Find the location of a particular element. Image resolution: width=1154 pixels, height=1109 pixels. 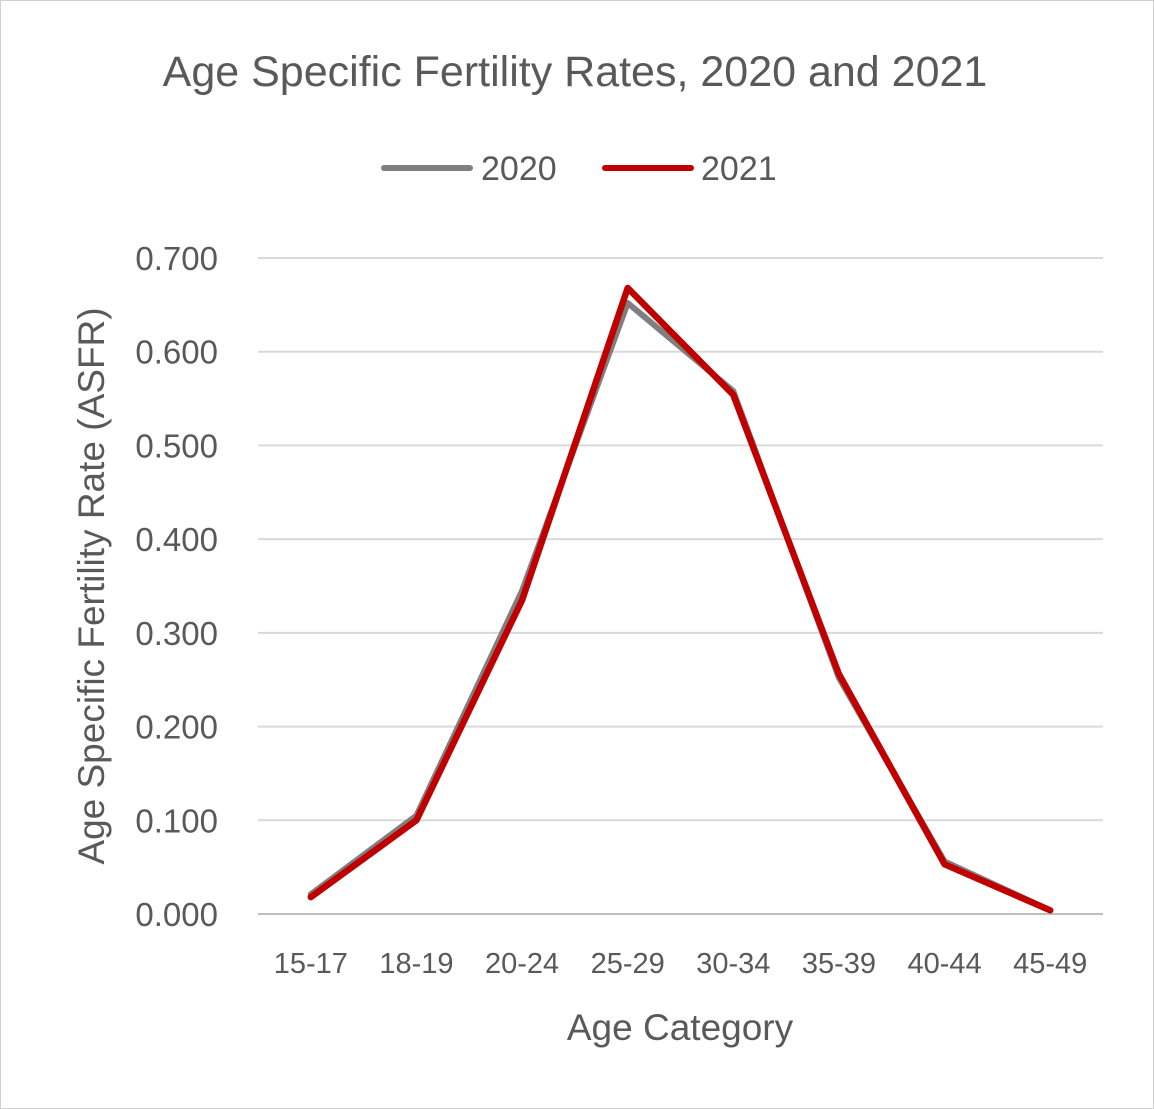

y-tick-label: 0.400 is located at coordinates (176, 539).